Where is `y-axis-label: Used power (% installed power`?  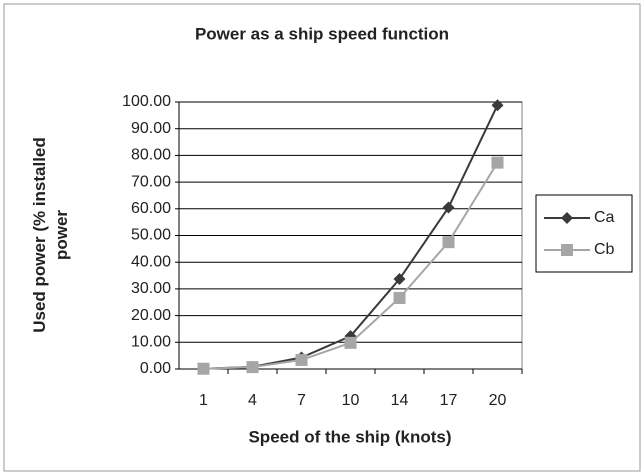
y-axis-label: Used power (% installed power is located at coordinates (50, 235).